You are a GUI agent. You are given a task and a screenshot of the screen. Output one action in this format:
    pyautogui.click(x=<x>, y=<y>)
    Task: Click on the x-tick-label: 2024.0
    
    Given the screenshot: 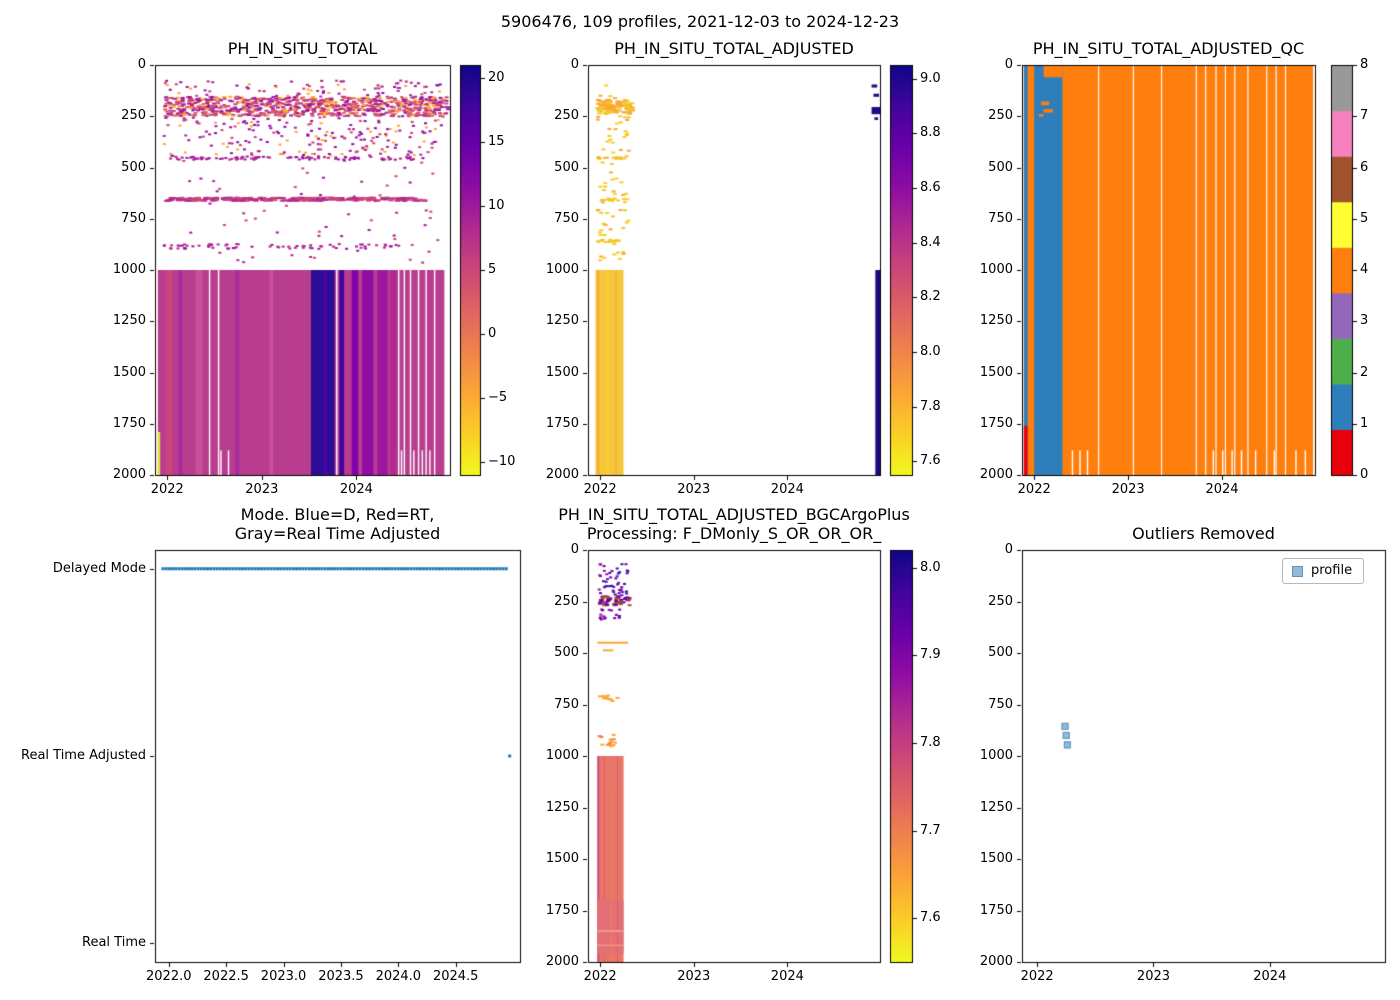 What is the action you would take?
    pyautogui.click(x=398, y=976)
    